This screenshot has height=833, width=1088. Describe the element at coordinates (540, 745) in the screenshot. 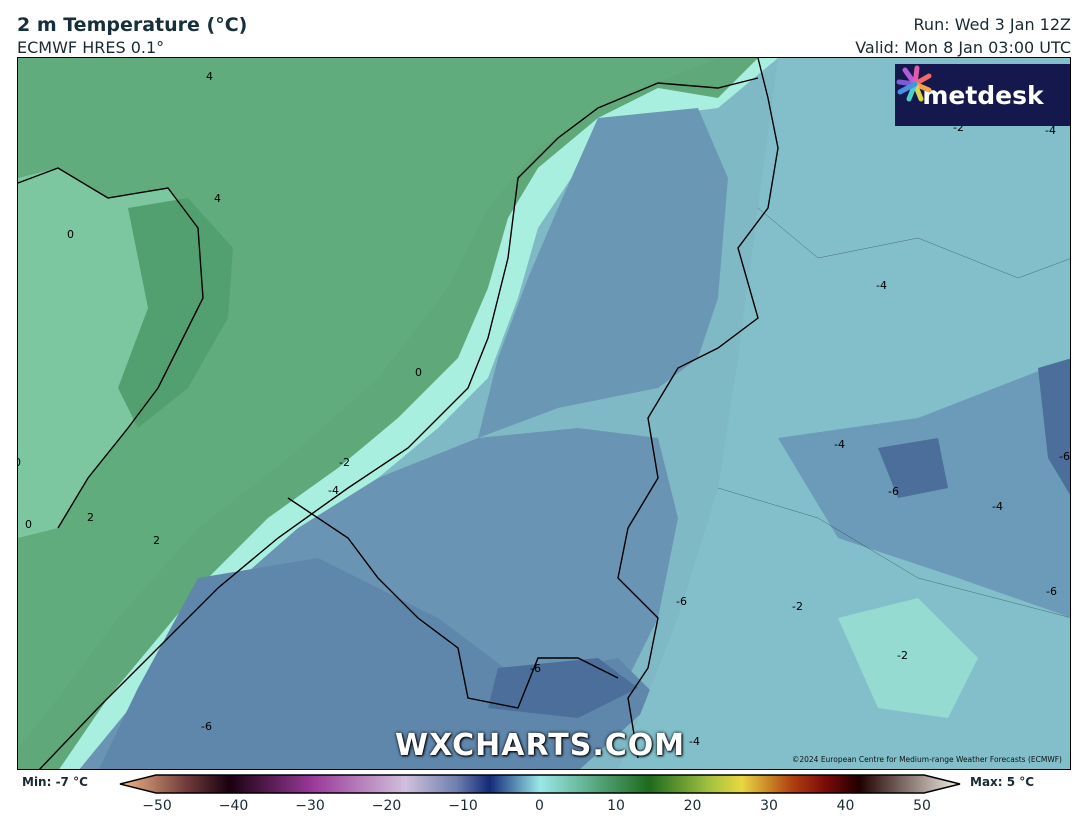

I see `watermark: WXCHARTS.COM` at that location.